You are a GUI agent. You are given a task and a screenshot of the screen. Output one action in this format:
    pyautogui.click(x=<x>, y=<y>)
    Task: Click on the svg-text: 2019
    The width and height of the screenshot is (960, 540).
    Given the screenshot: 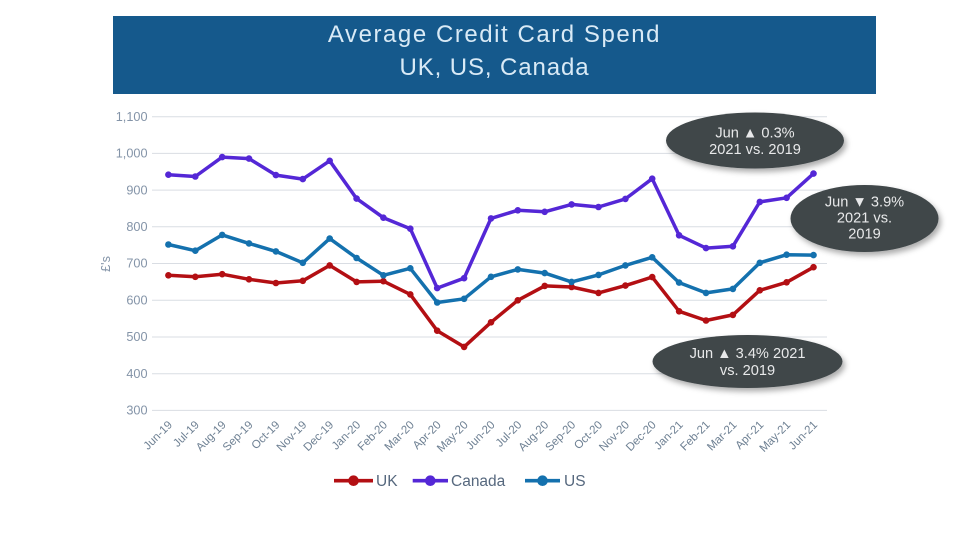 What is the action you would take?
    pyautogui.click(x=864, y=235)
    